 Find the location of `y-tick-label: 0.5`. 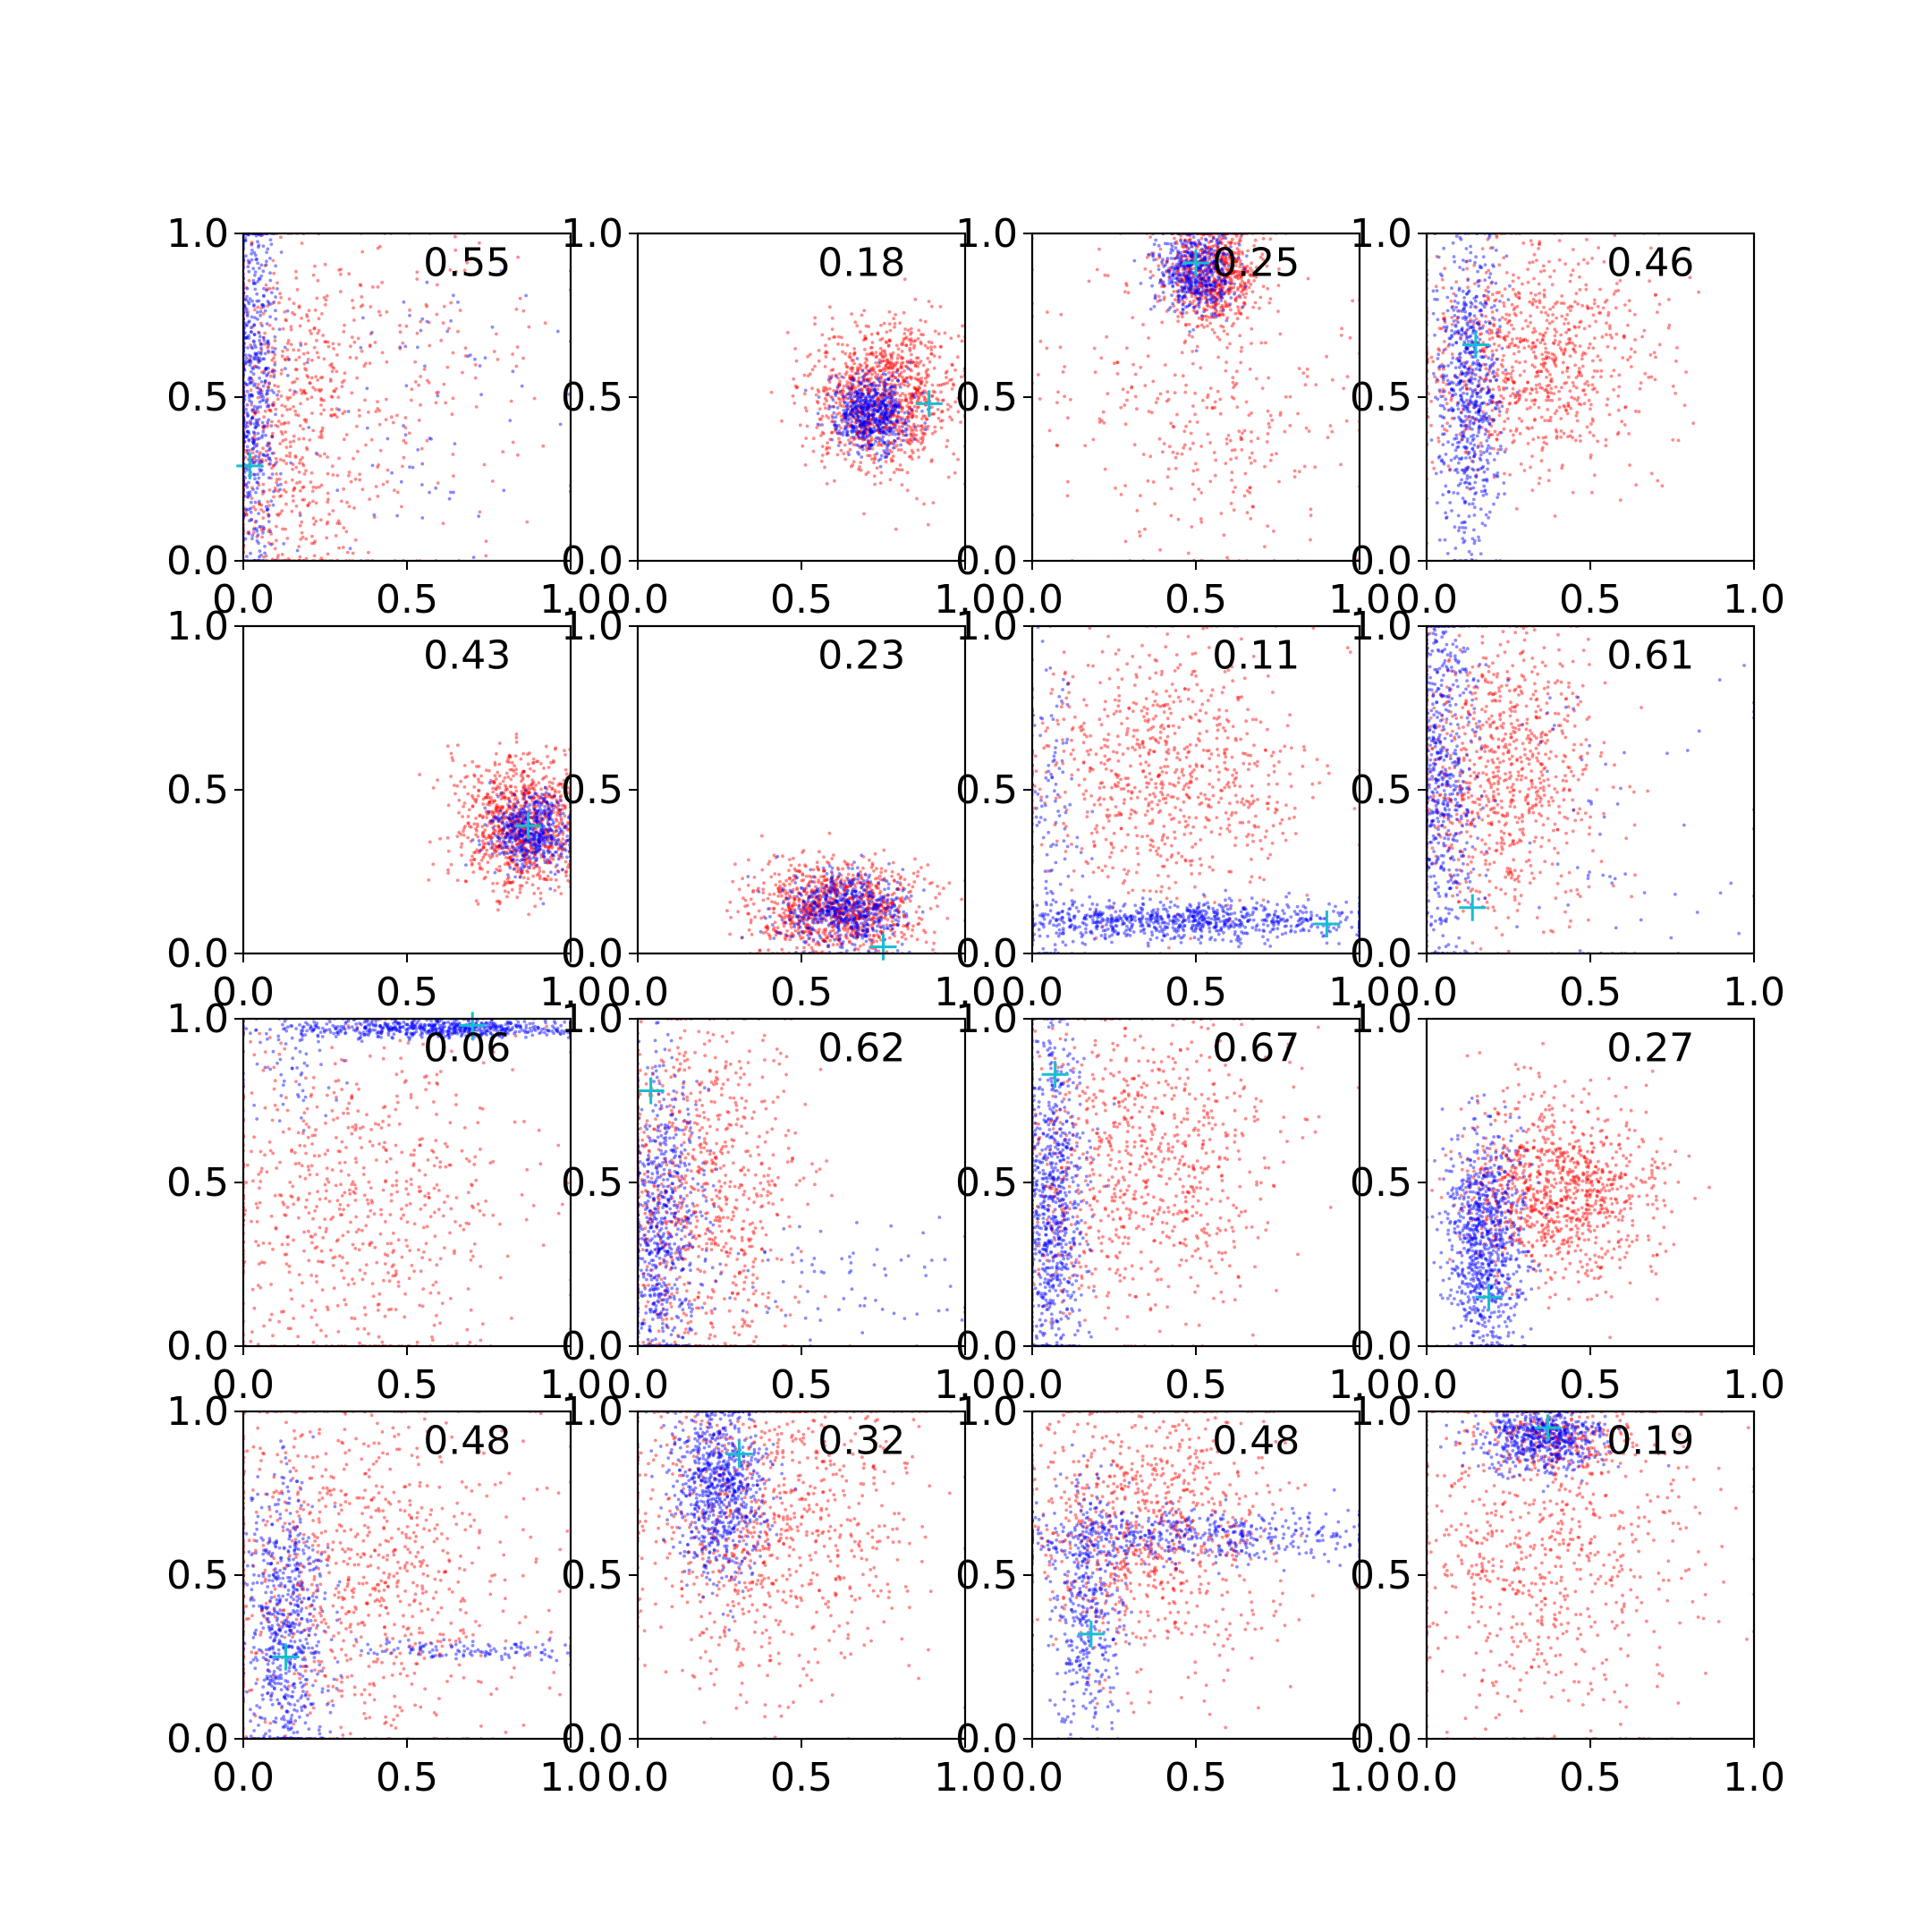

y-tick-label: 0.5 is located at coordinates (592, 397).